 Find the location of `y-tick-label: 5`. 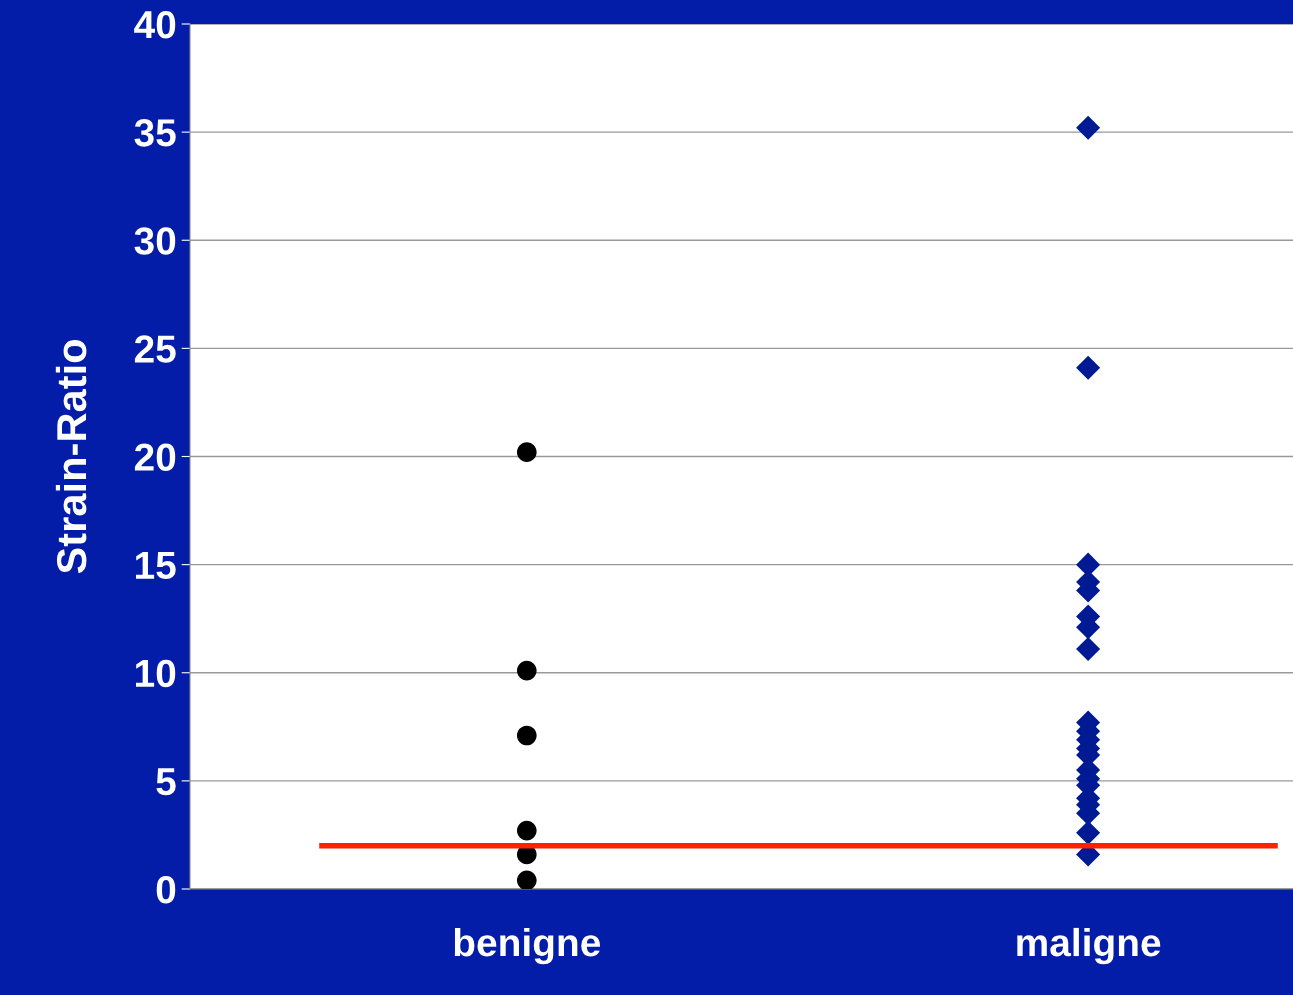

y-tick-label: 5 is located at coordinates (166, 782).